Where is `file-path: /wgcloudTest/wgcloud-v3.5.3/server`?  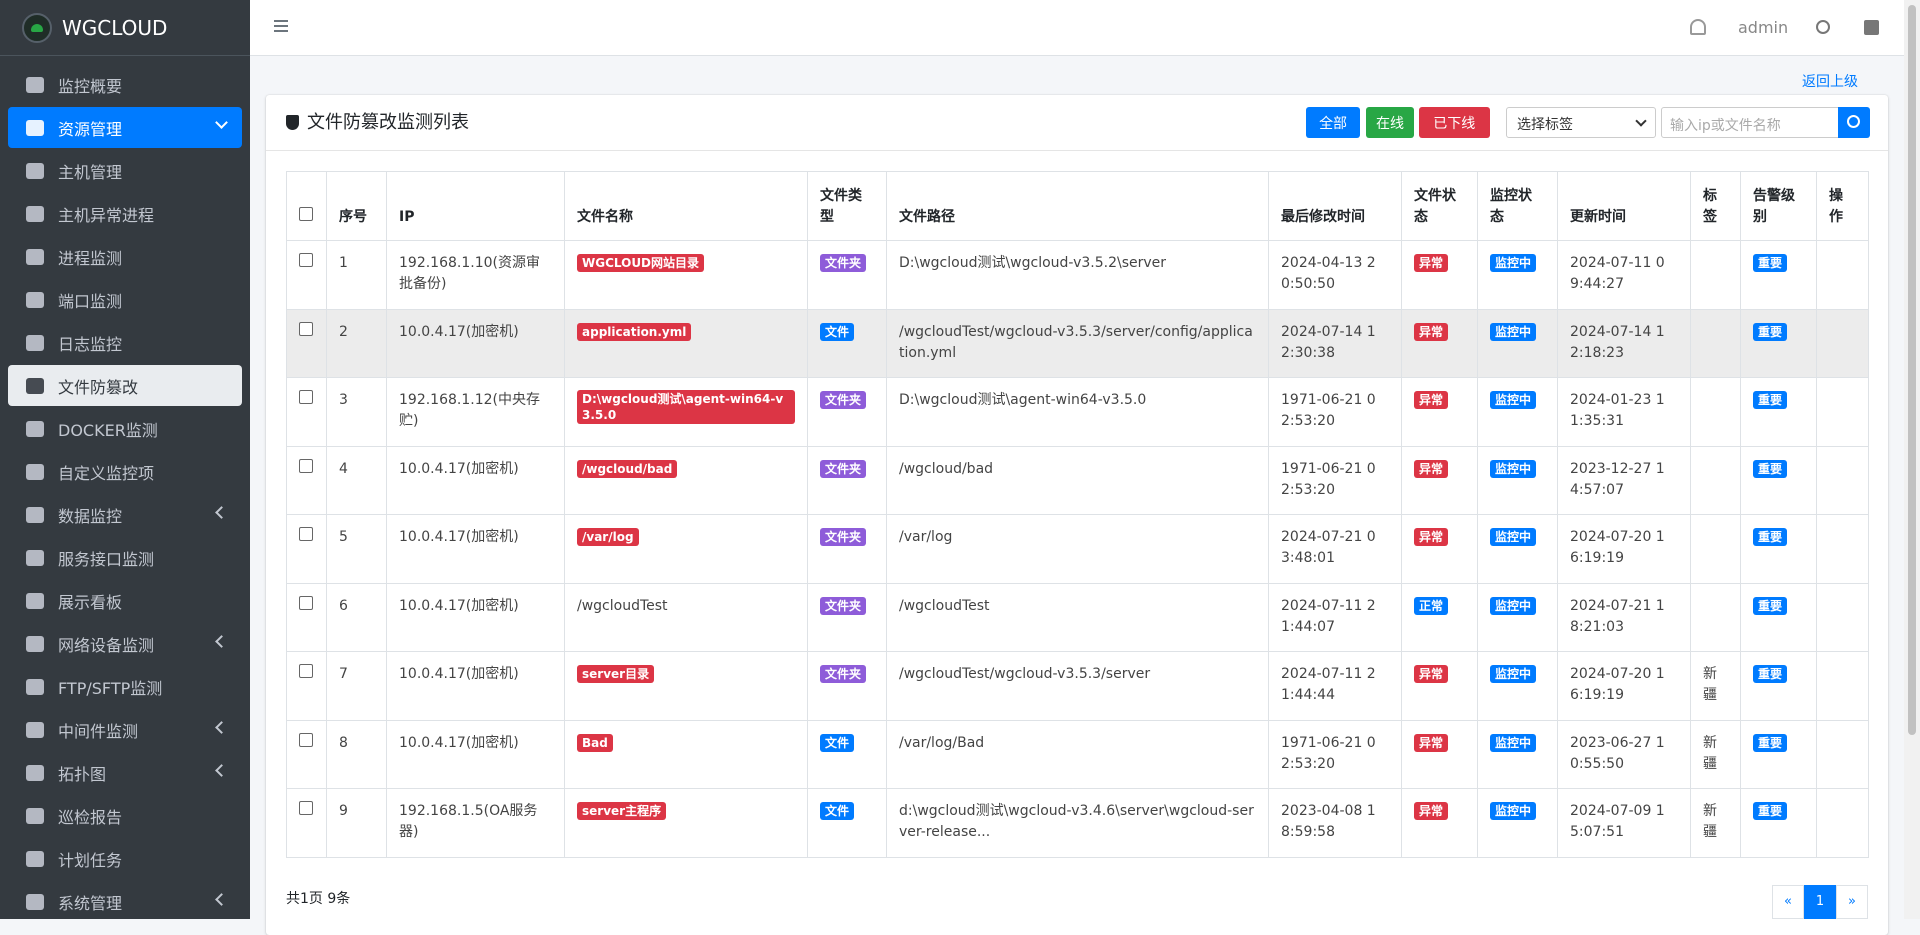 file-path: /wgcloudTest/wgcloud-v3.5.3/server is located at coordinates (1077, 686).